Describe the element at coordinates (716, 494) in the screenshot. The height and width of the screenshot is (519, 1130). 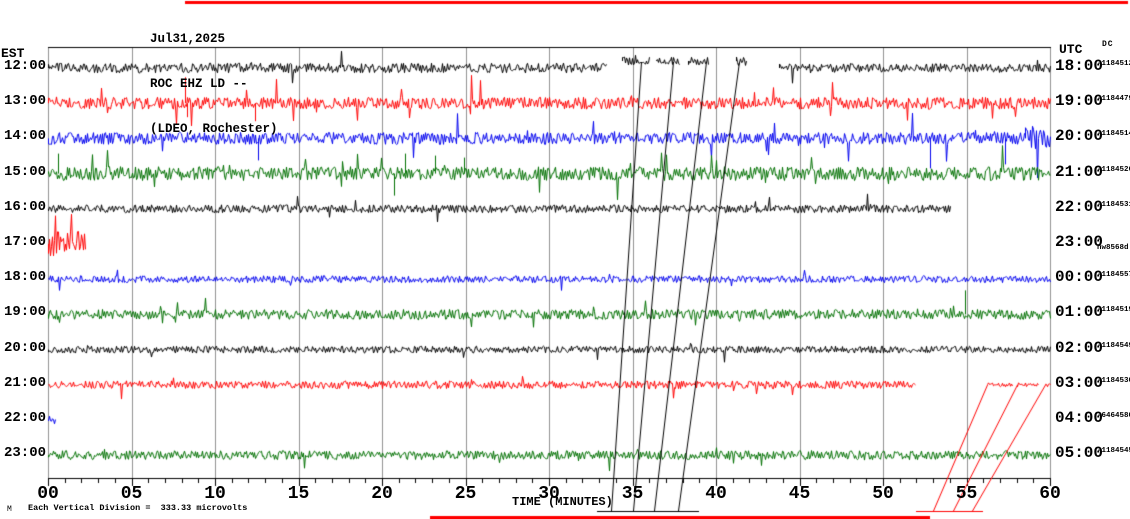
I see `x-tick-label: 40` at that location.